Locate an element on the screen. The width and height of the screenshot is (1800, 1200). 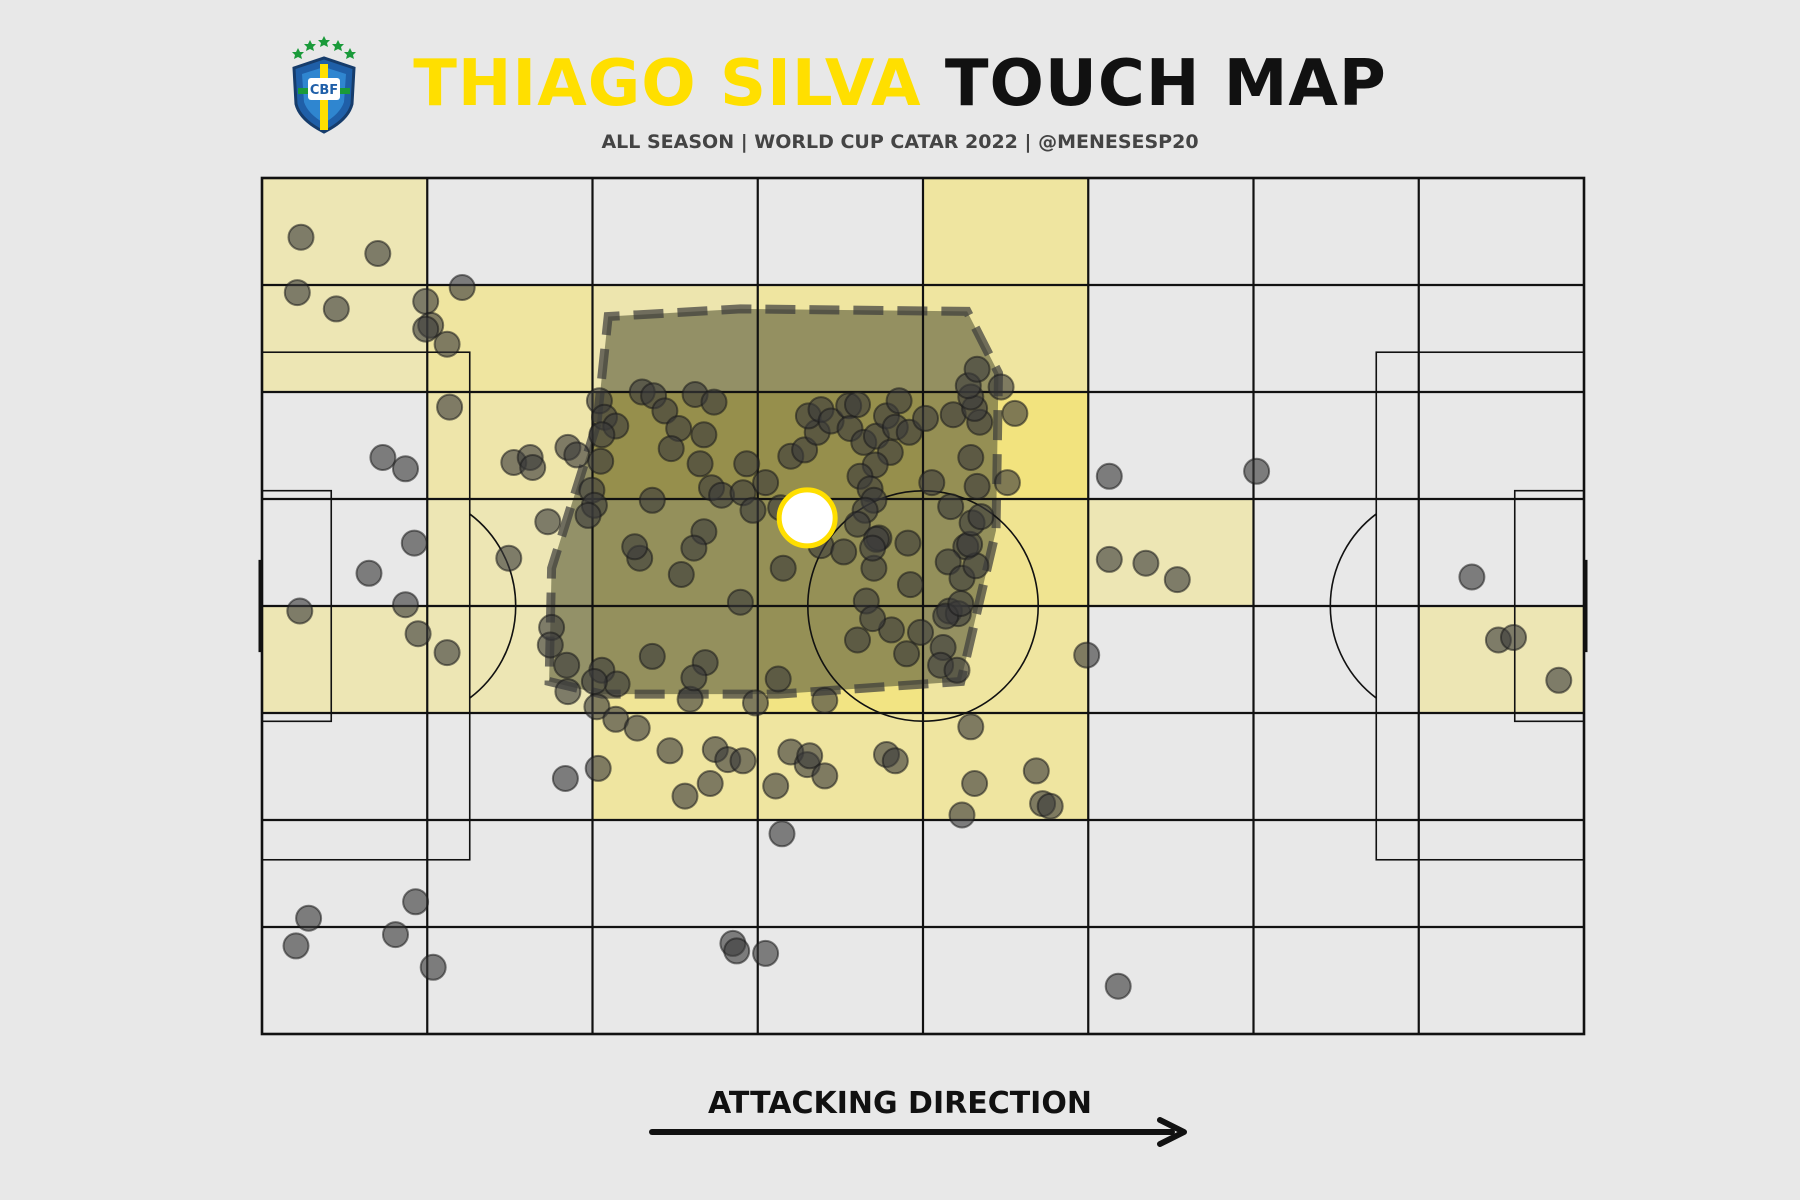
chart-title: THIAGO SILVA TOUCH MAP is located at coordinates (900, 84).